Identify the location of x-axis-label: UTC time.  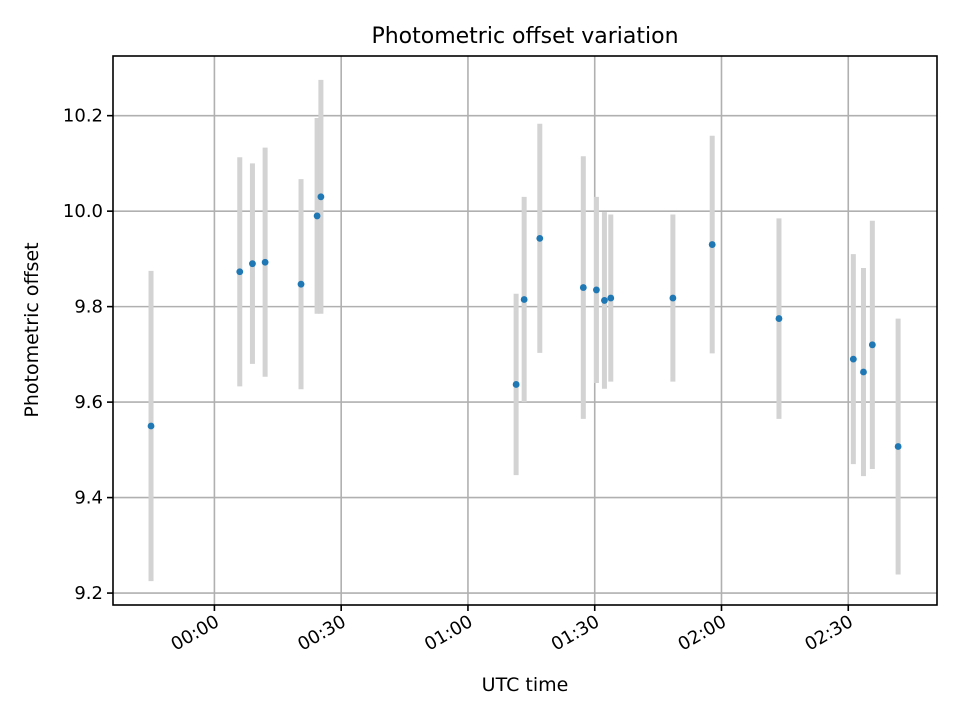
(525, 685).